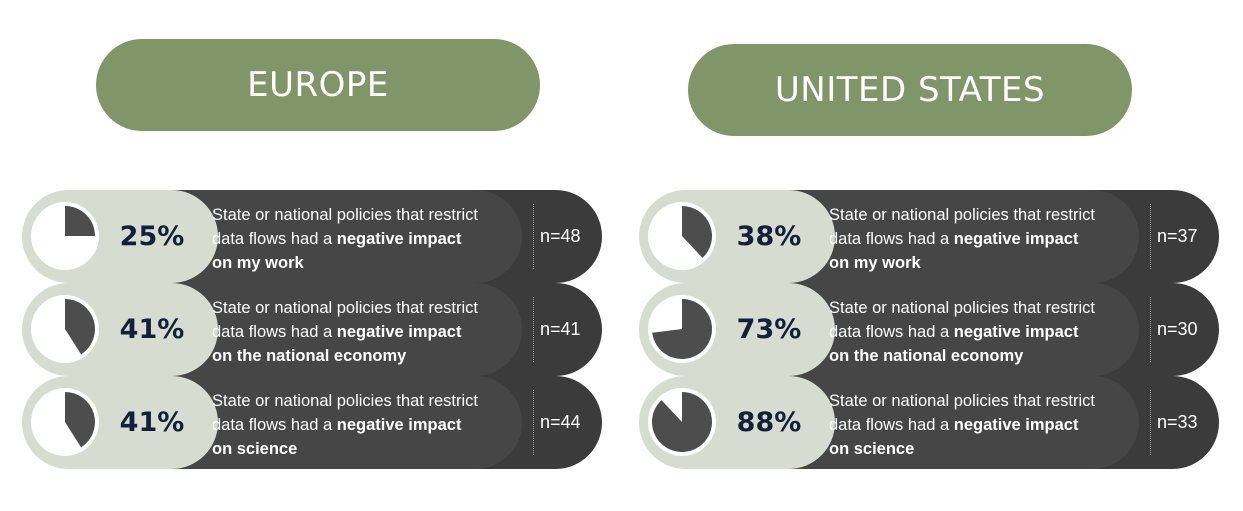 The image size is (1243, 511). Describe the element at coordinates (560, 236) in the screenshot. I see `sample-size: n=48` at that location.